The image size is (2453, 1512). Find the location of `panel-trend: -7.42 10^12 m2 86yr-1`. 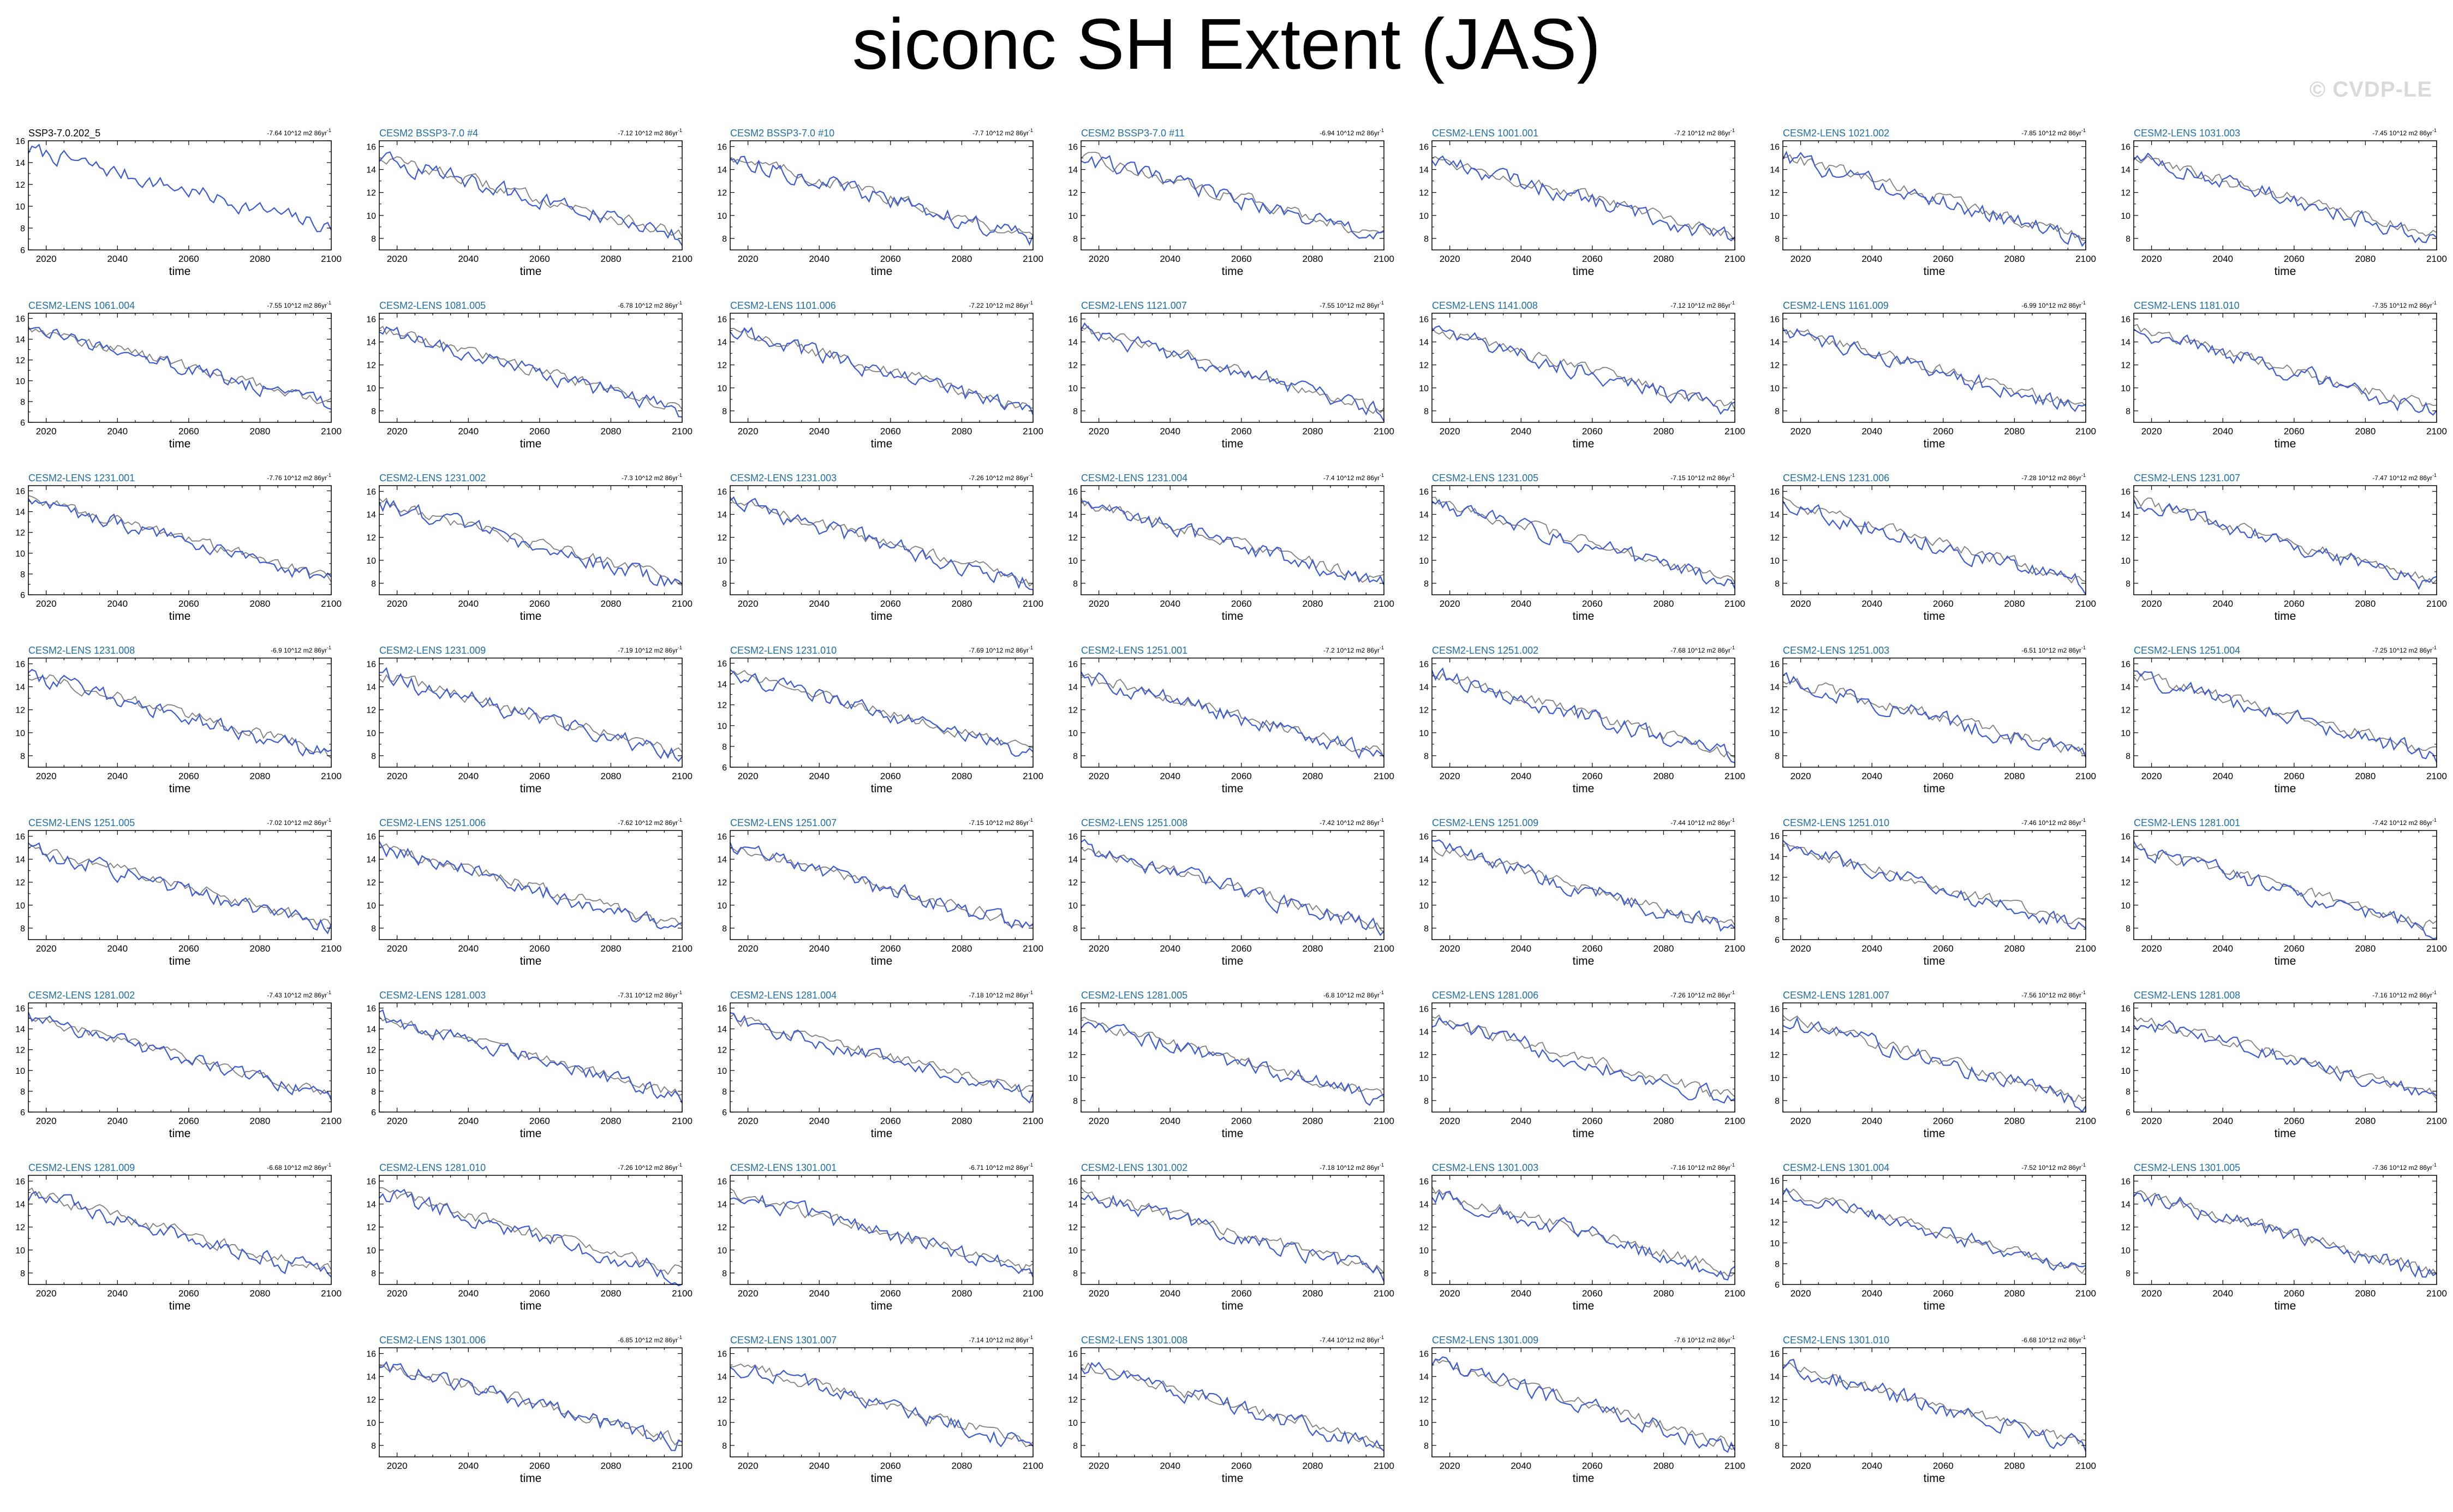

panel-trend: -7.42 10^12 m2 86yr-1 is located at coordinates (2404, 822).